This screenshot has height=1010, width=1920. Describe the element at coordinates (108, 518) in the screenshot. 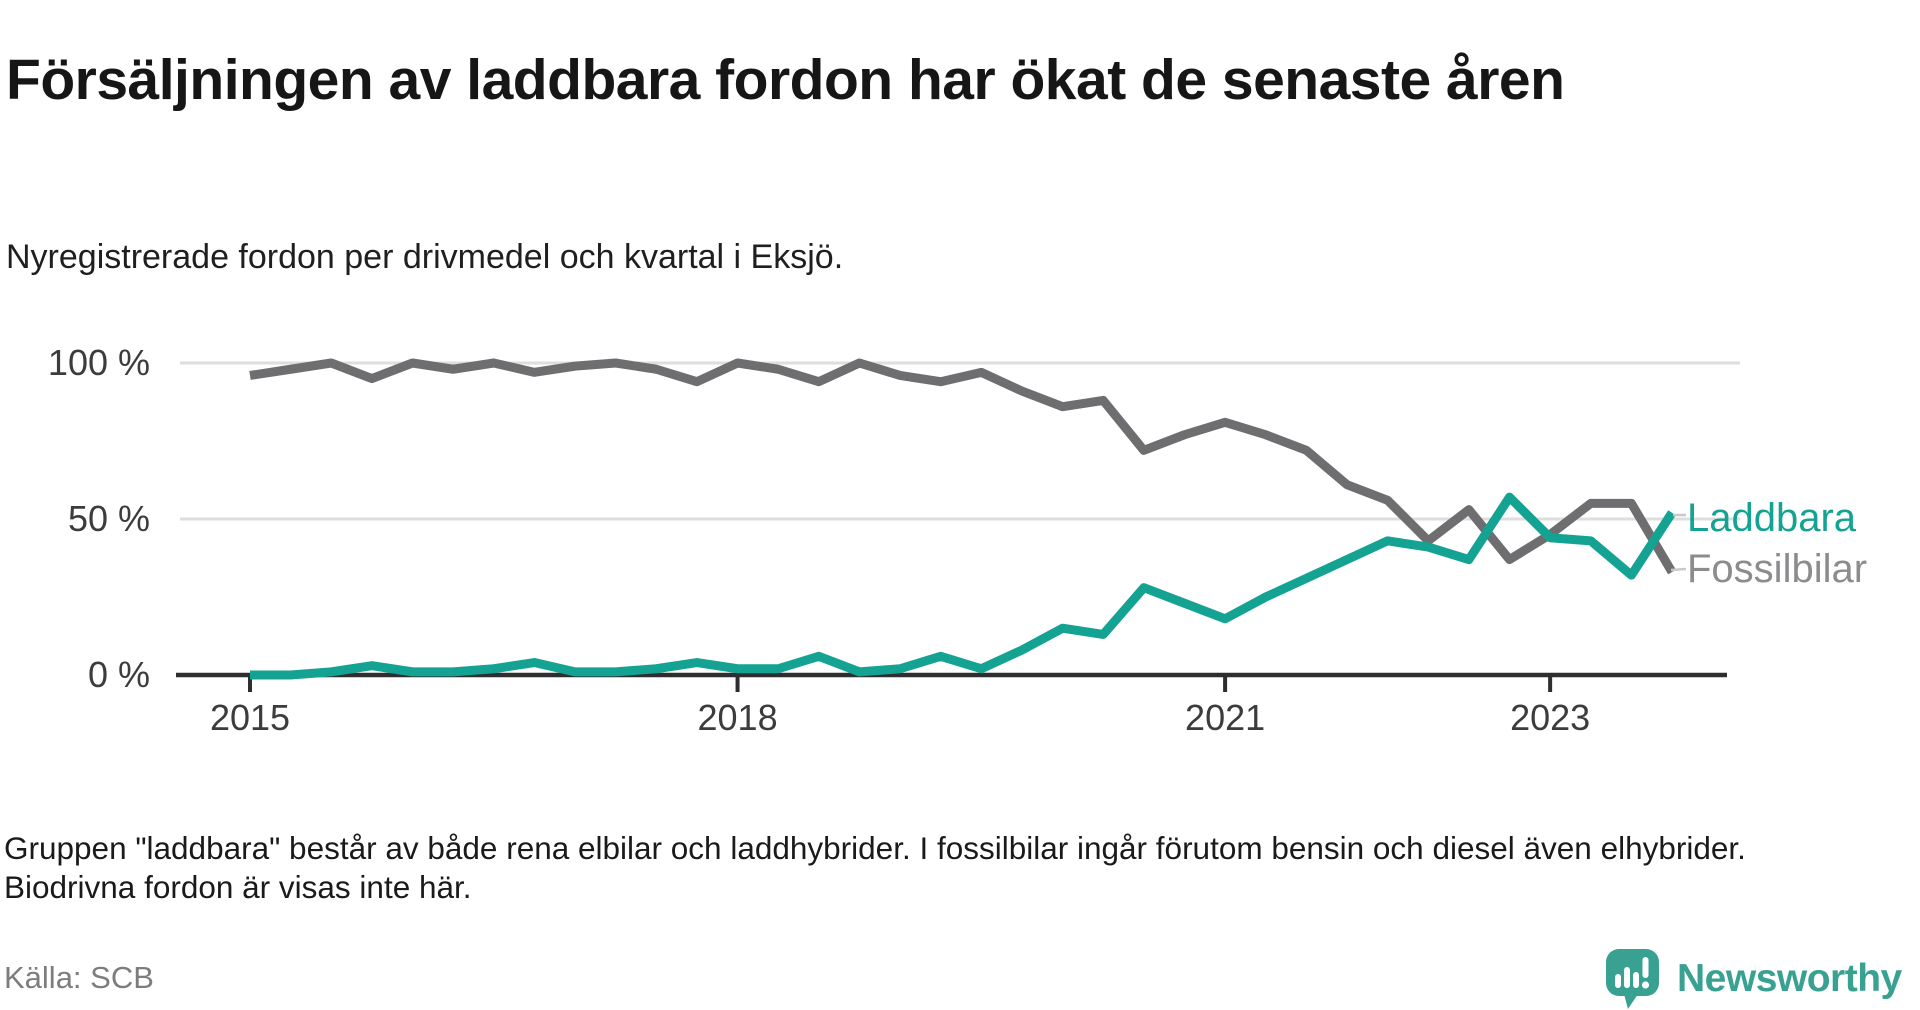

I see `y-tick-label-50: 50 %` at that location.